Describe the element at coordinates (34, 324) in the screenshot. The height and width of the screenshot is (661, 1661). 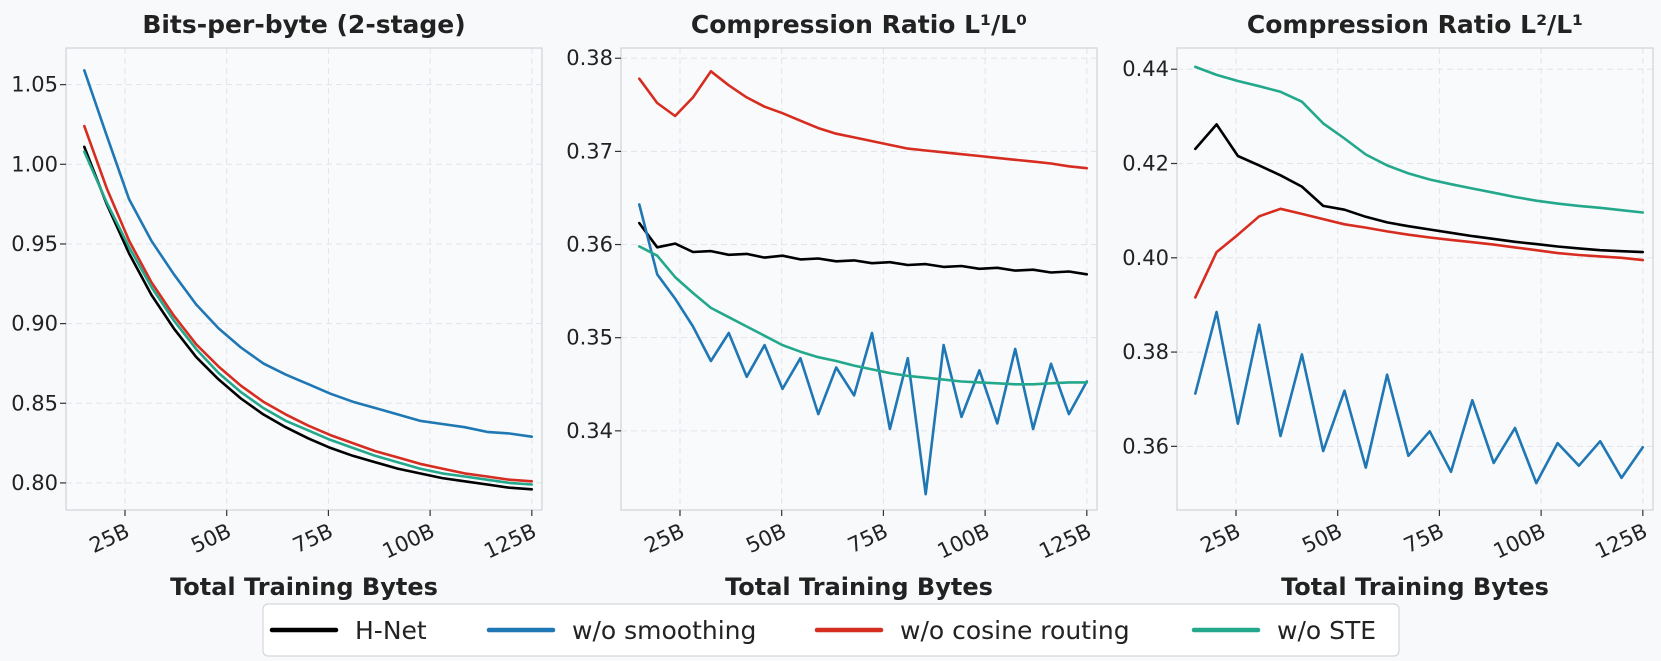
I see `y-tick-label: 0.90` at that location.